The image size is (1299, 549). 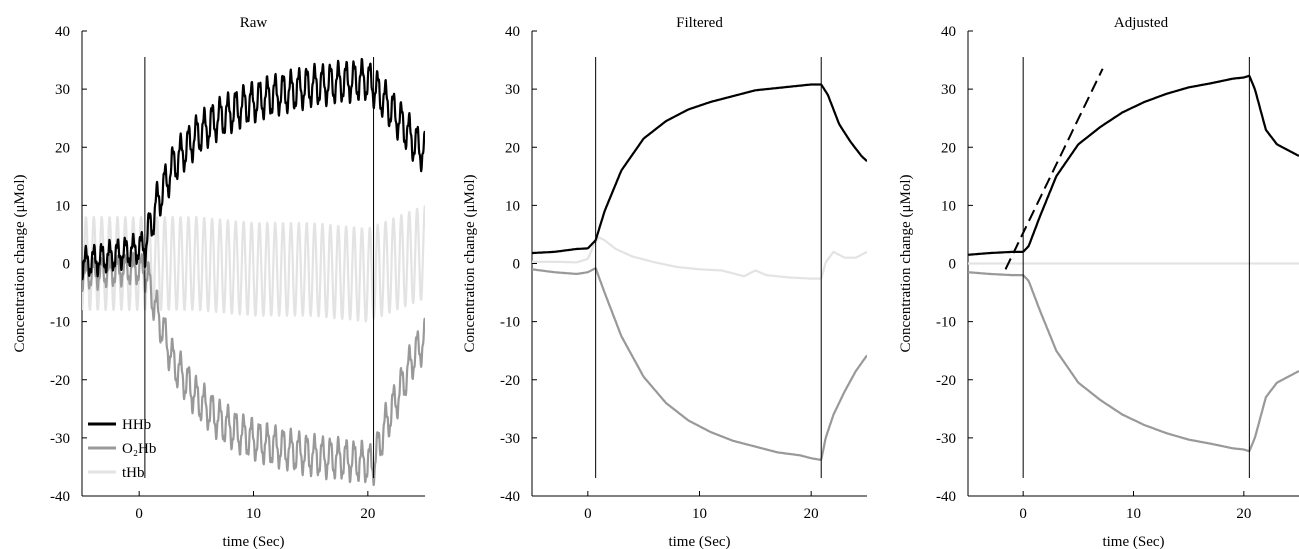 What do you see at coordinates (1054, 169) in the screenshot?
I see `tangent-dashed-line` at bounding box center [1054, 169].